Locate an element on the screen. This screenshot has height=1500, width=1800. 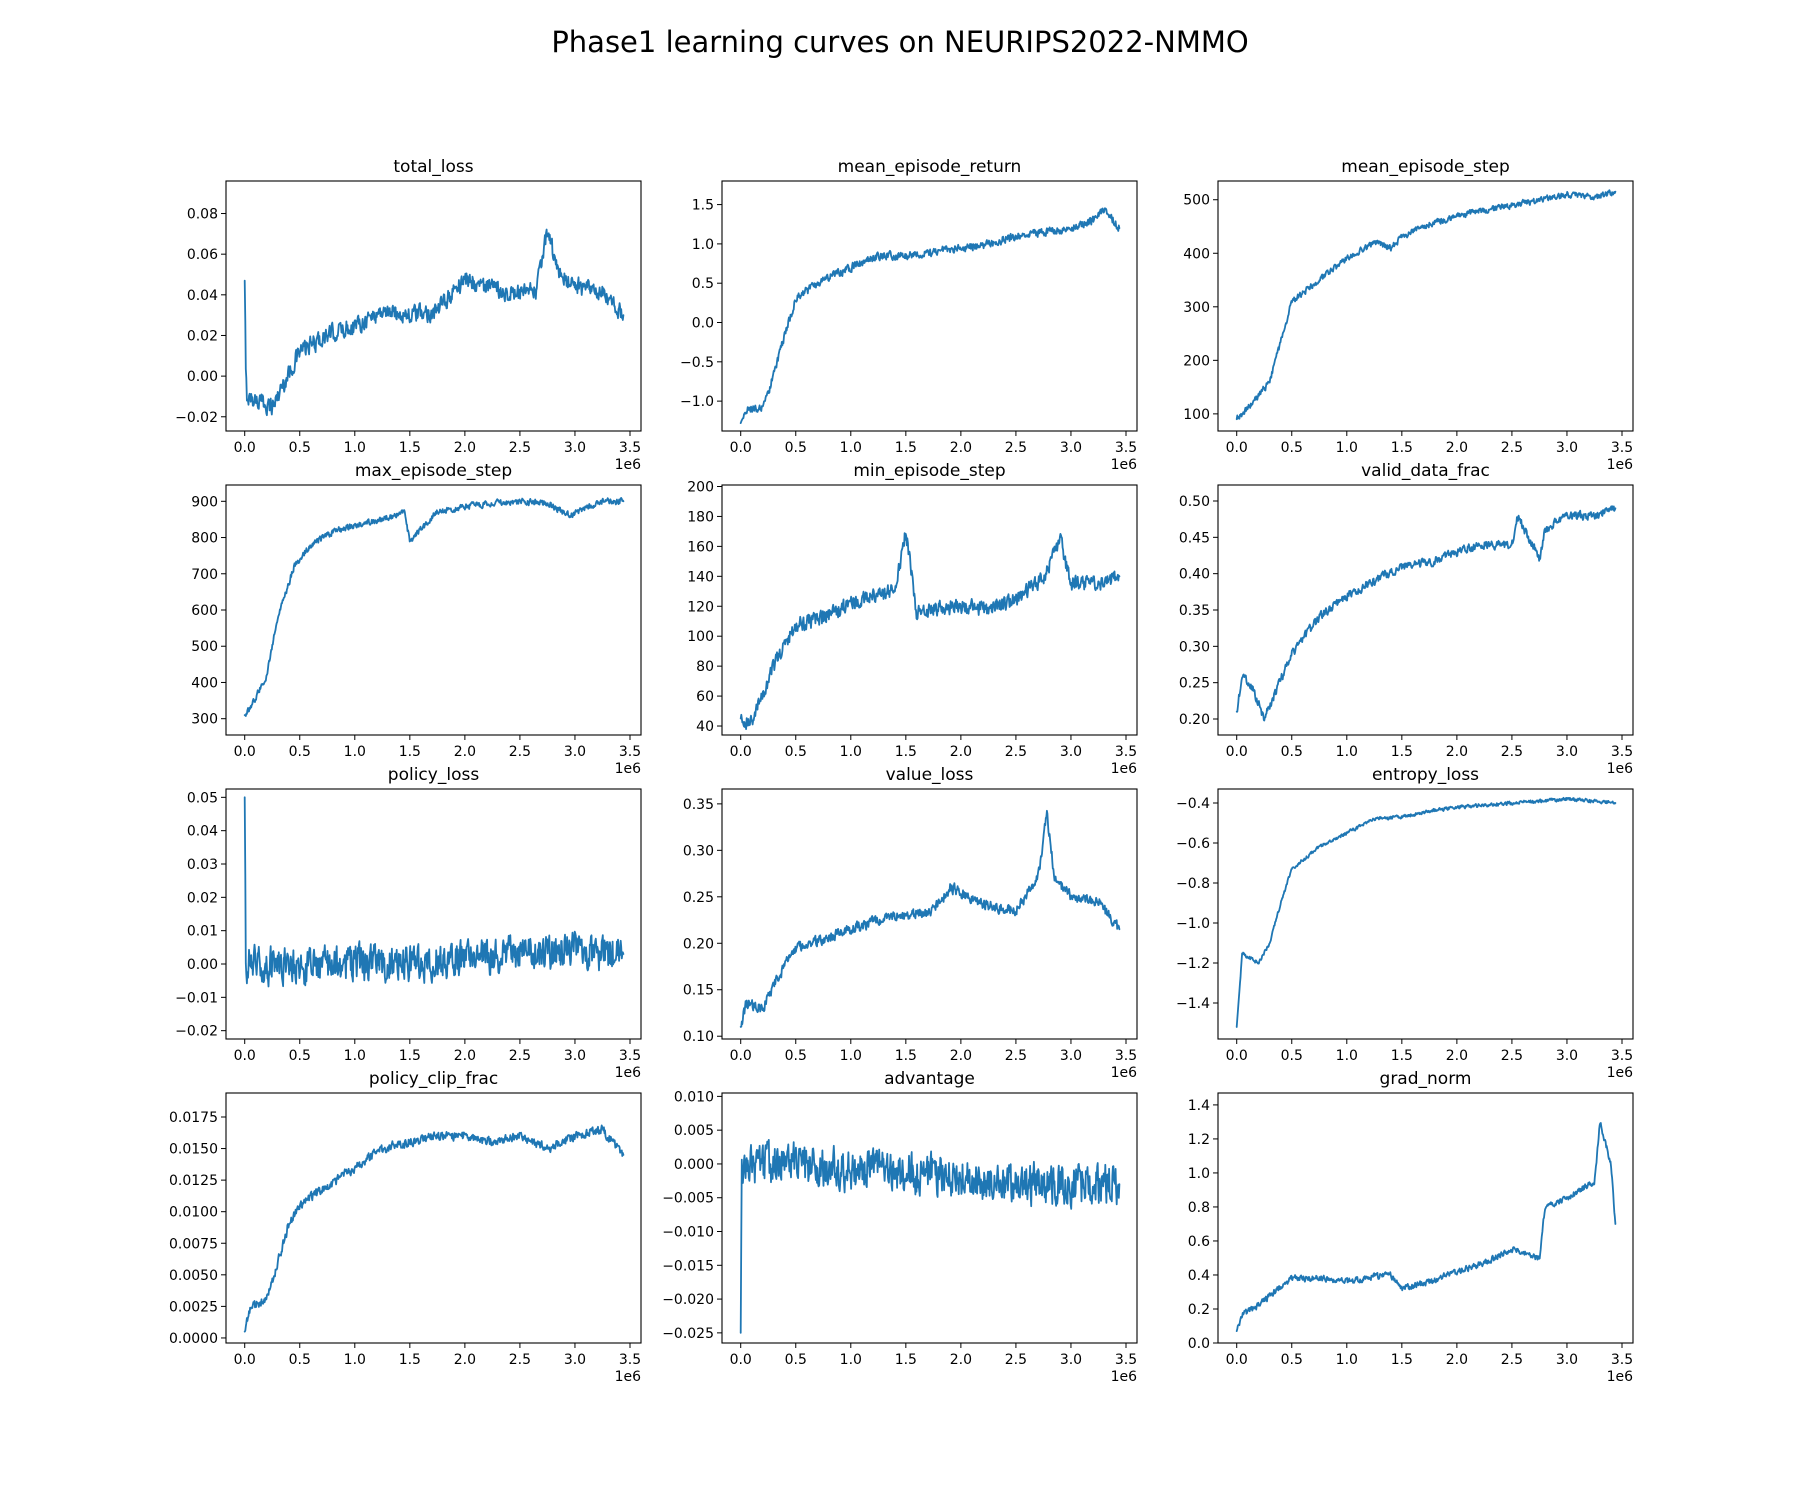
y-tick-label: 0.05 is located at coordinates (202, 798).